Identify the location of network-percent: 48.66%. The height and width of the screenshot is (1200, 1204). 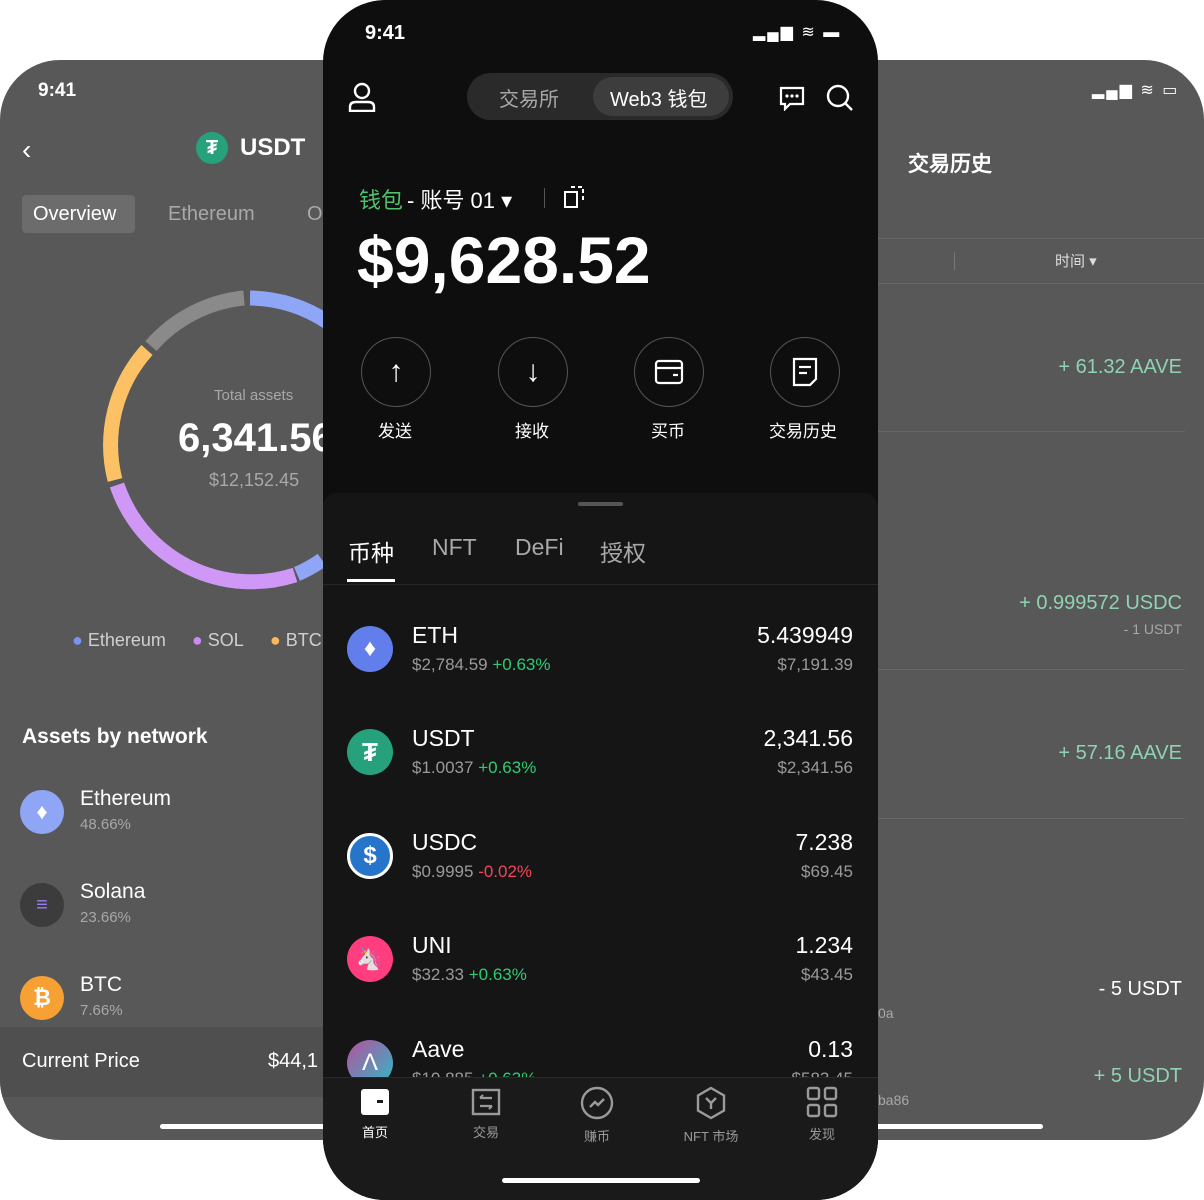
(105, 824).